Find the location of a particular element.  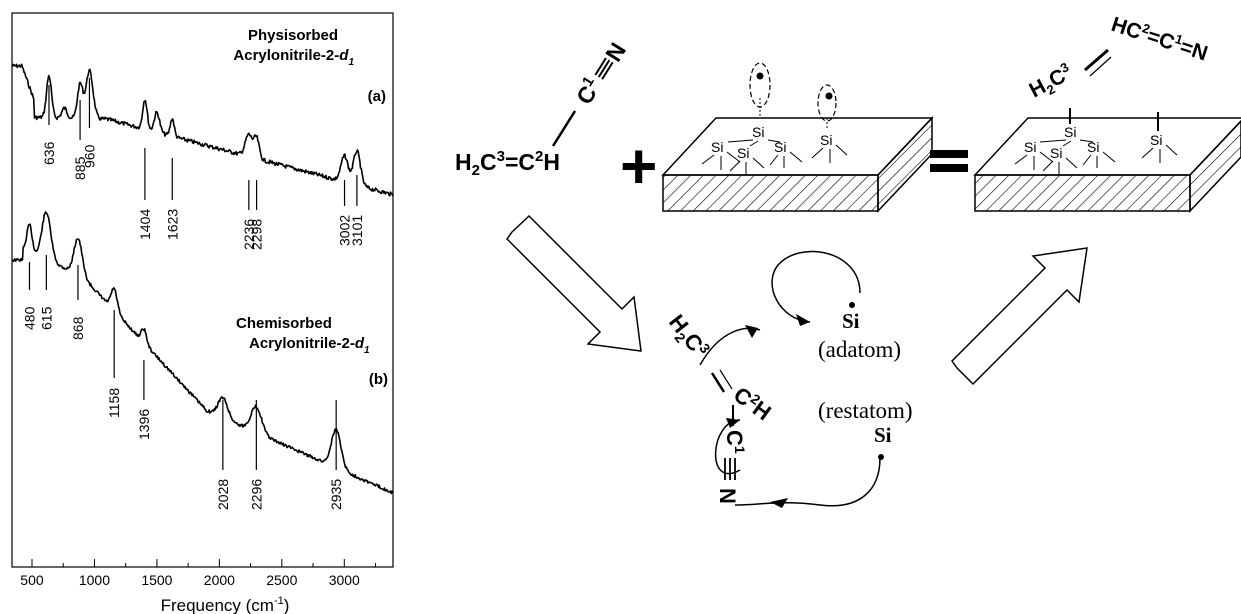

curved-arrow-top is located at coordinates (816, 286).